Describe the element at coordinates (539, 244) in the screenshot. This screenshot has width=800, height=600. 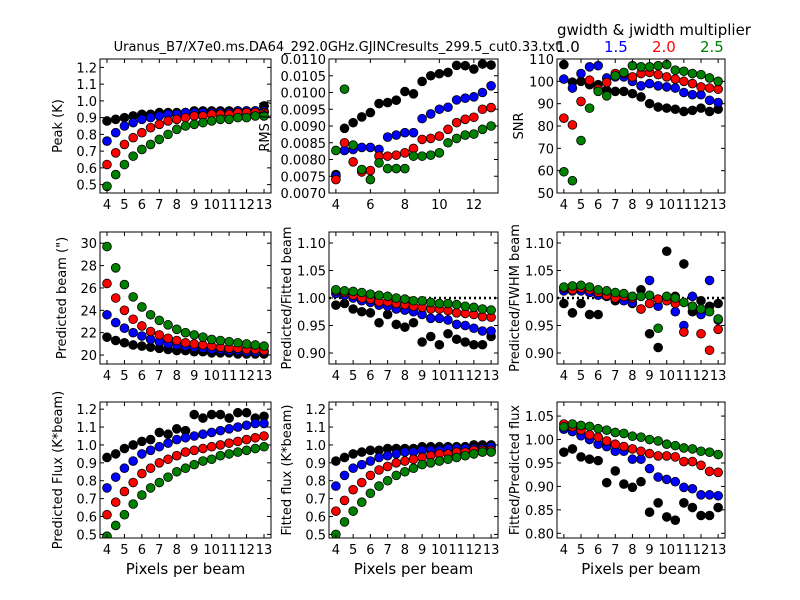
I see `y-tick-label: 1.10` at that location.